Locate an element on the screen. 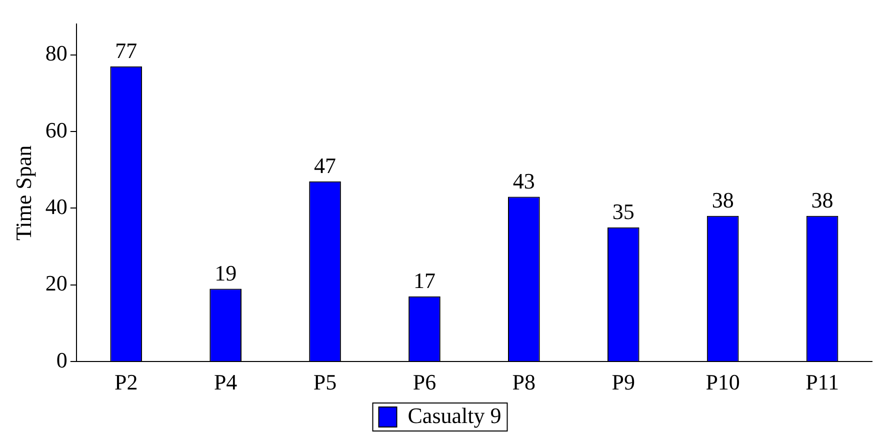 Image resolution: width=884 pixels, height=446 pixels. legend-label: Casualty 9 is located at coordinates (455, 415).